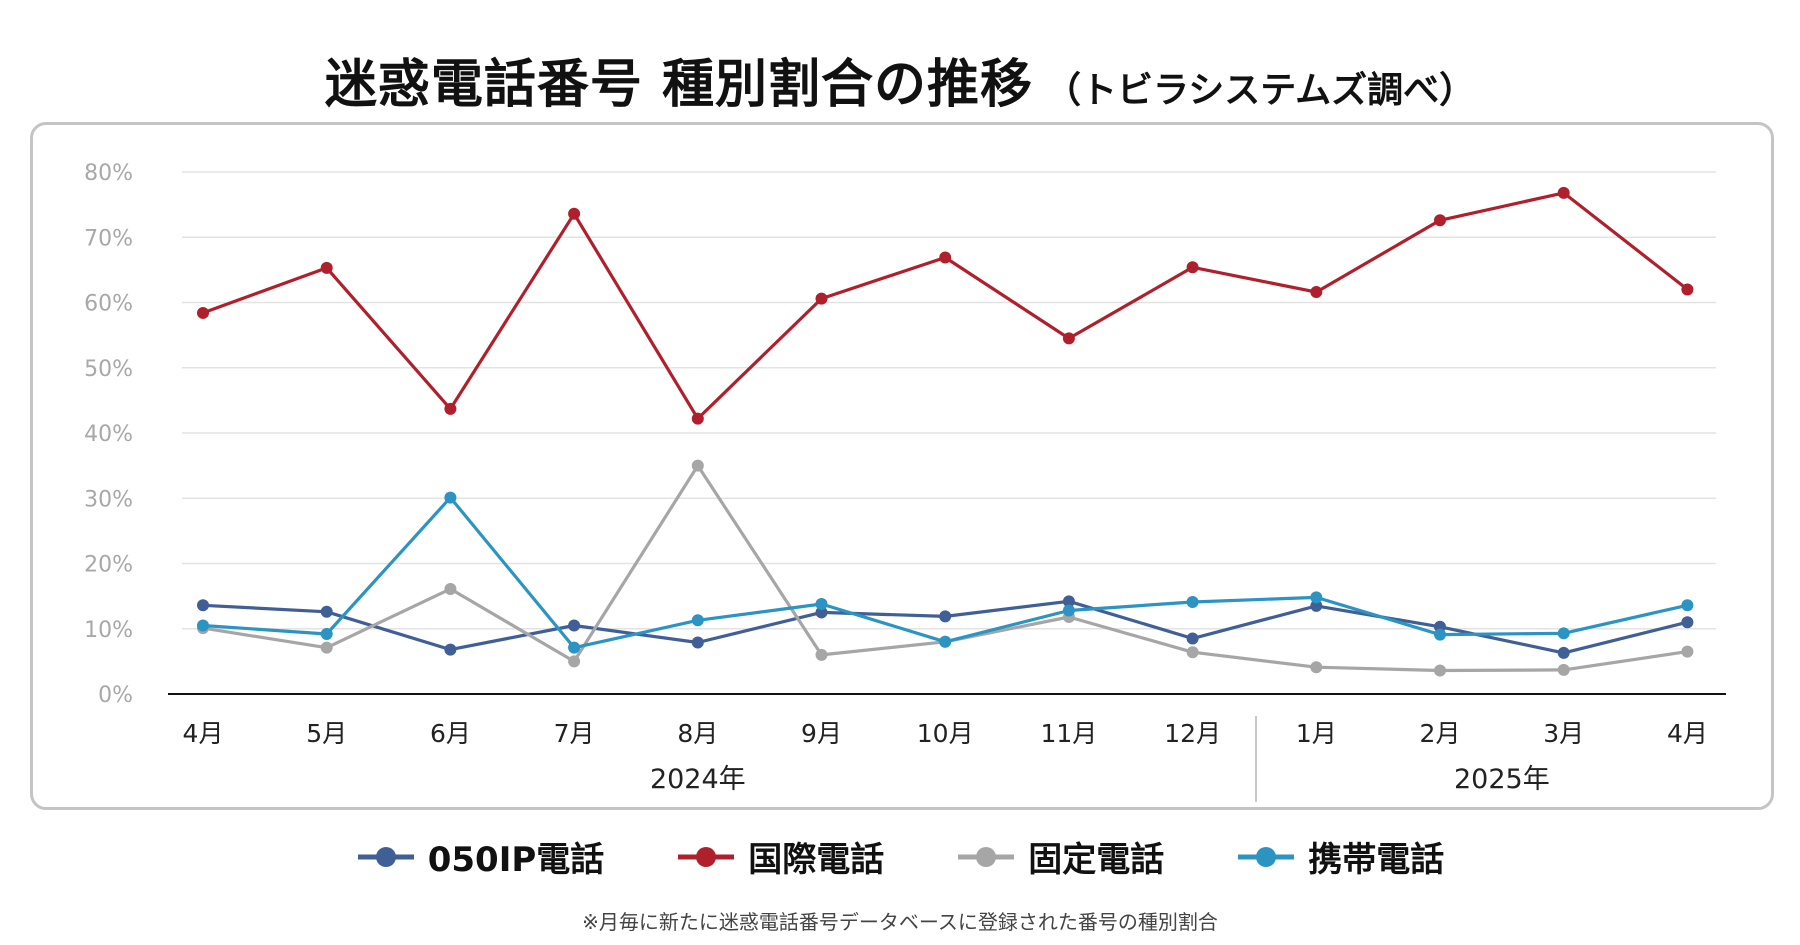  I want to click on y-tick-label: 0%, so click(115, 695).